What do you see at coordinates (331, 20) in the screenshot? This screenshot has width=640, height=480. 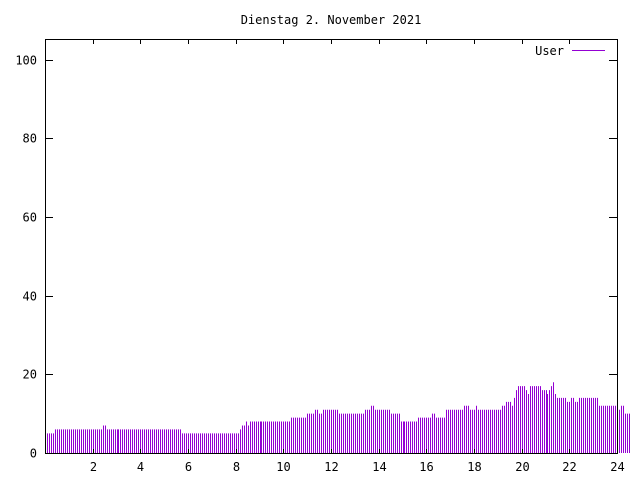 I see `chart-title: Dienstag 2. November 2021` at bounding box center [331, 20].